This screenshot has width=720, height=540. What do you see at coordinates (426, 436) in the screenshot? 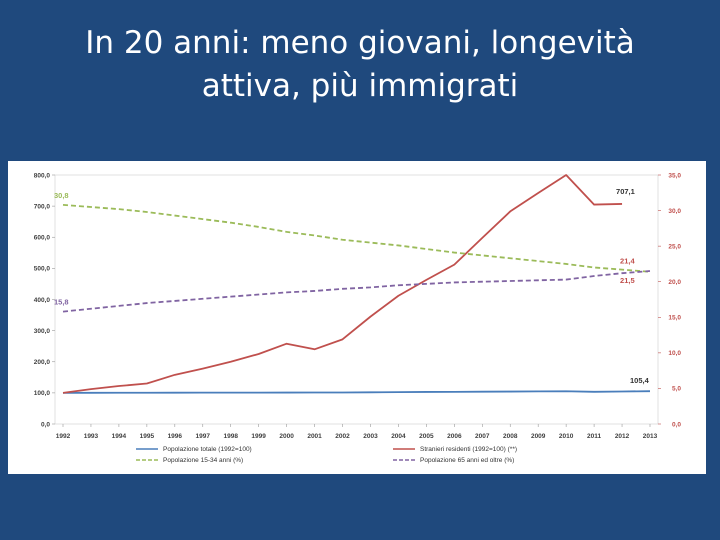
I see `x-axis-tick-label: 2005` at bounding box center [426, 436].